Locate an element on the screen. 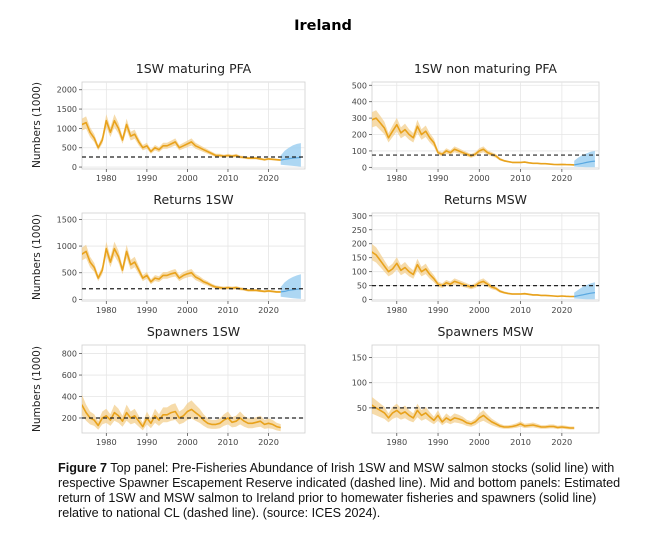  grid is located at coordinates (193, 125).